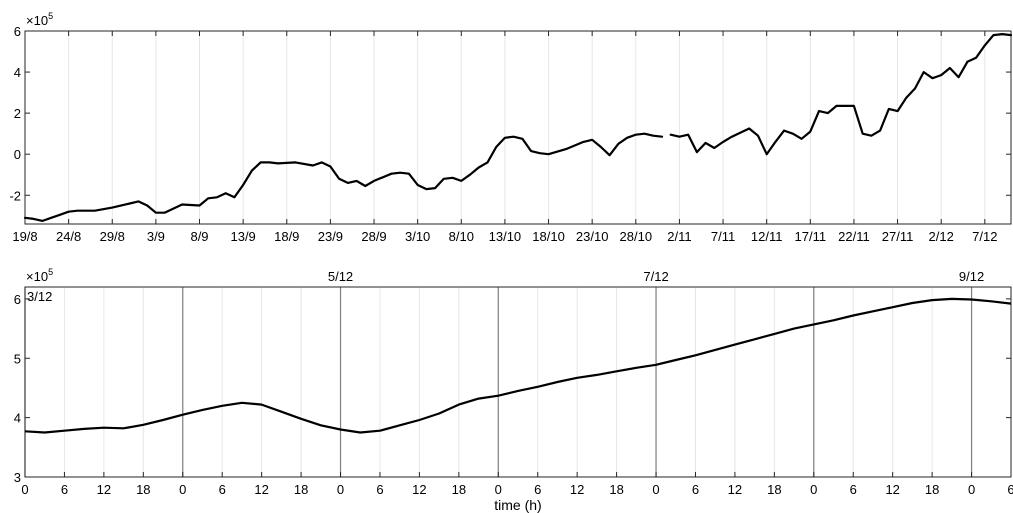 The image size is (1013, 513). Describe the element at coordinates (17, 477) in the screenshot. I see `y-tick-label: 3` at that location.